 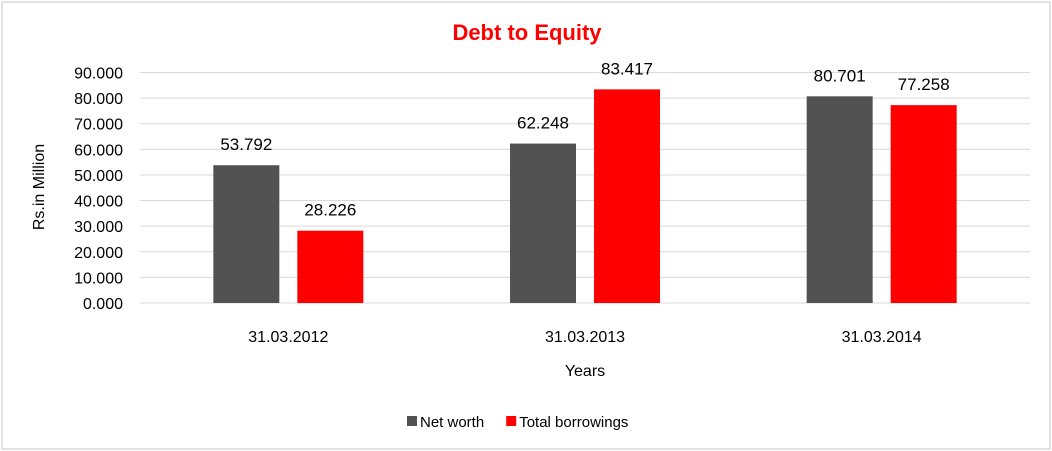 I want to click on x-tick-label: 31.03.2012, so click(x=288, y=337).